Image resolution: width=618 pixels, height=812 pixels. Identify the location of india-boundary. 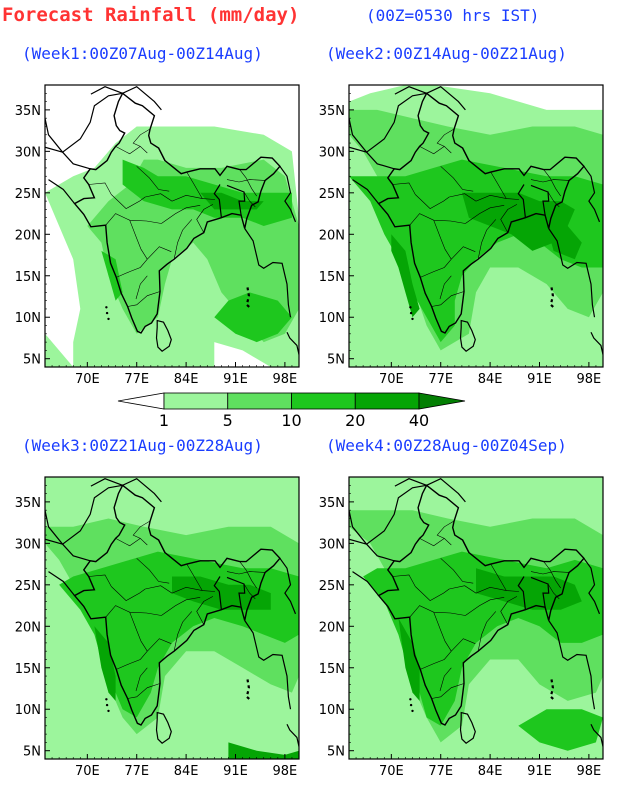
(177, 213).